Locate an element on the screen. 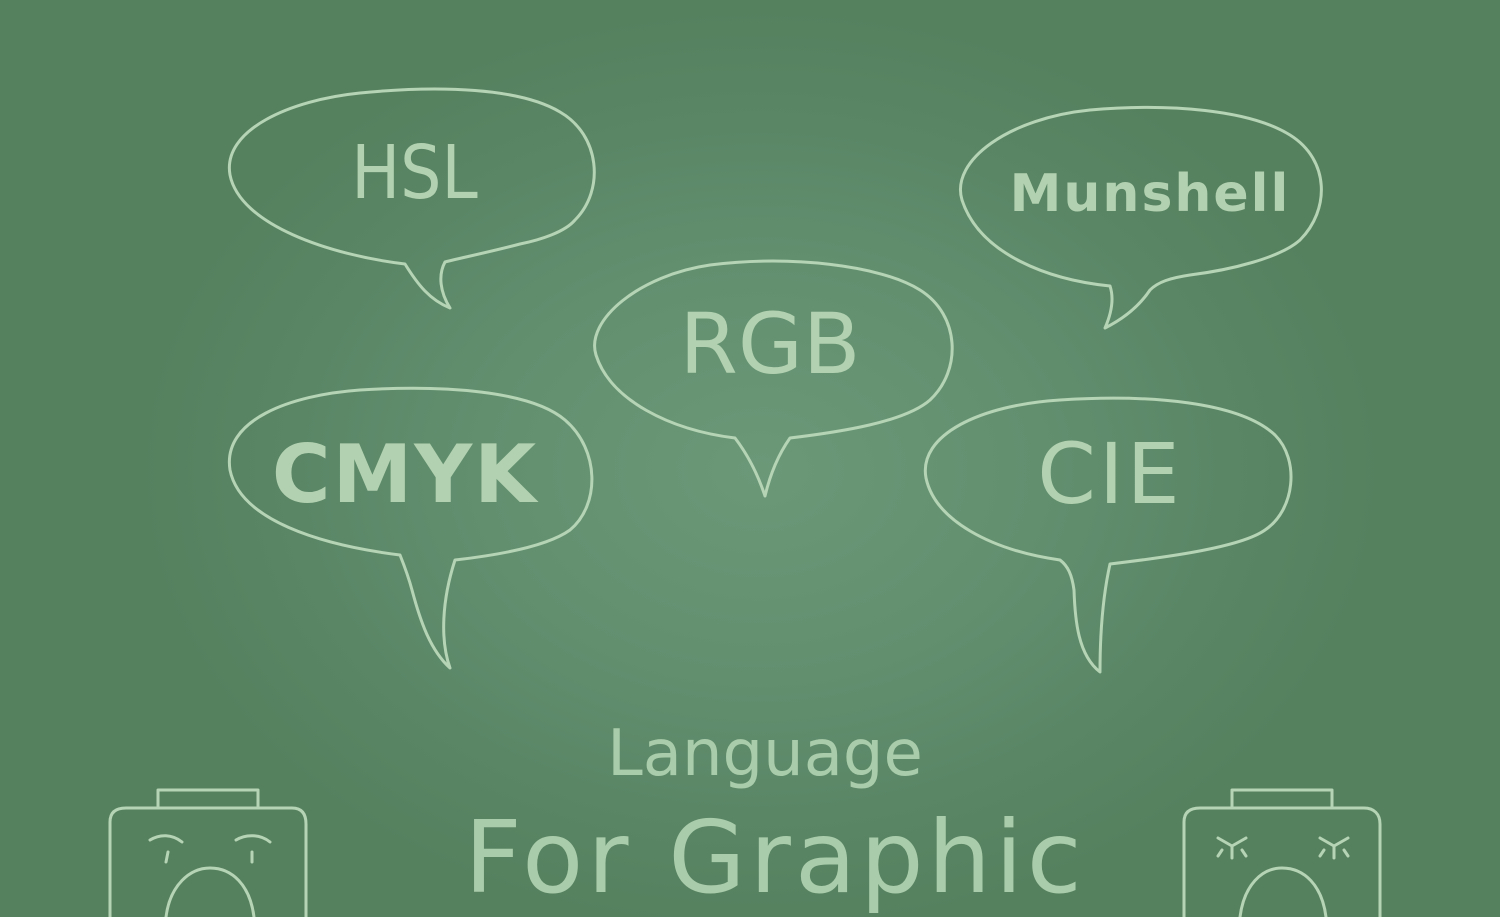 The image size is (1500, 917). bubble-label-hsl: HSL is located at coordinates (414, 173).